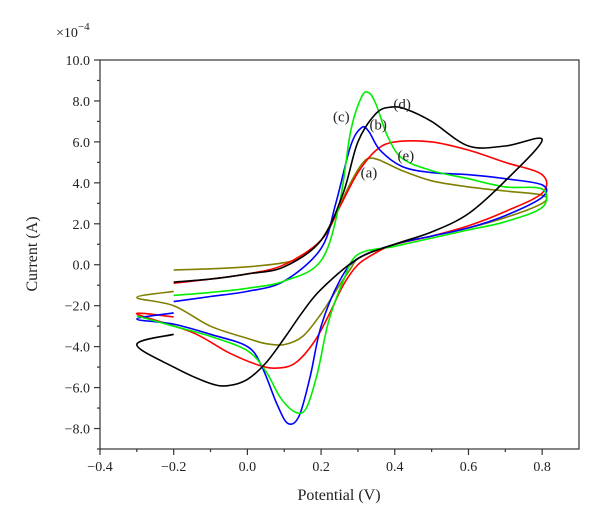 The height and width of the screenshot is (532, 600). What do you see at coordinates (405, 156) in the screenshot?
I see `curve-label: (e)` at bounding box center [405, 156].